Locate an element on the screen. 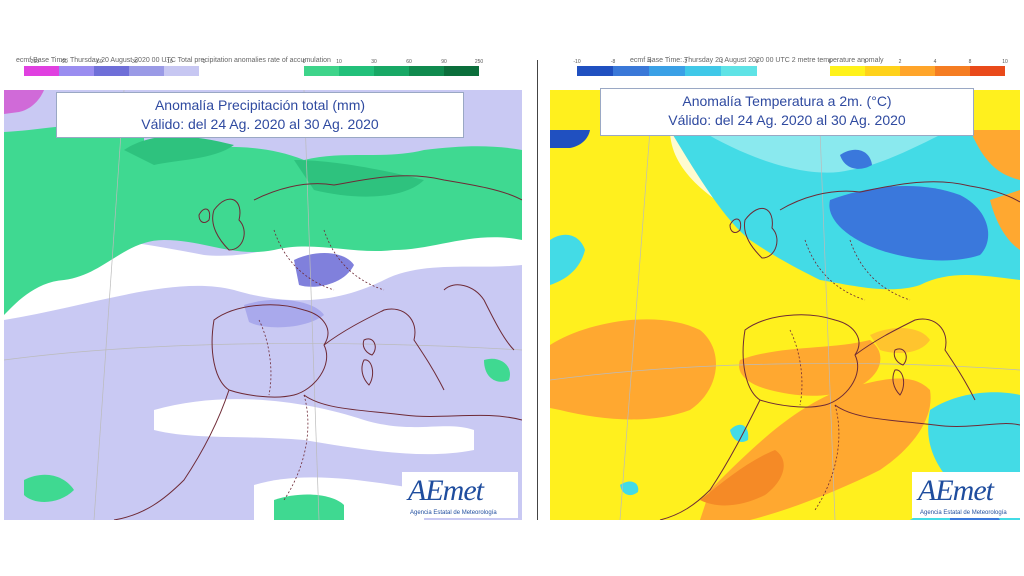 This screenshot has width=1024, height=576. precipitation-scale-labels: -250 -90 -60 -30 -10 0 0 10 30 60 90 250 is located at coordinates (264, 62).